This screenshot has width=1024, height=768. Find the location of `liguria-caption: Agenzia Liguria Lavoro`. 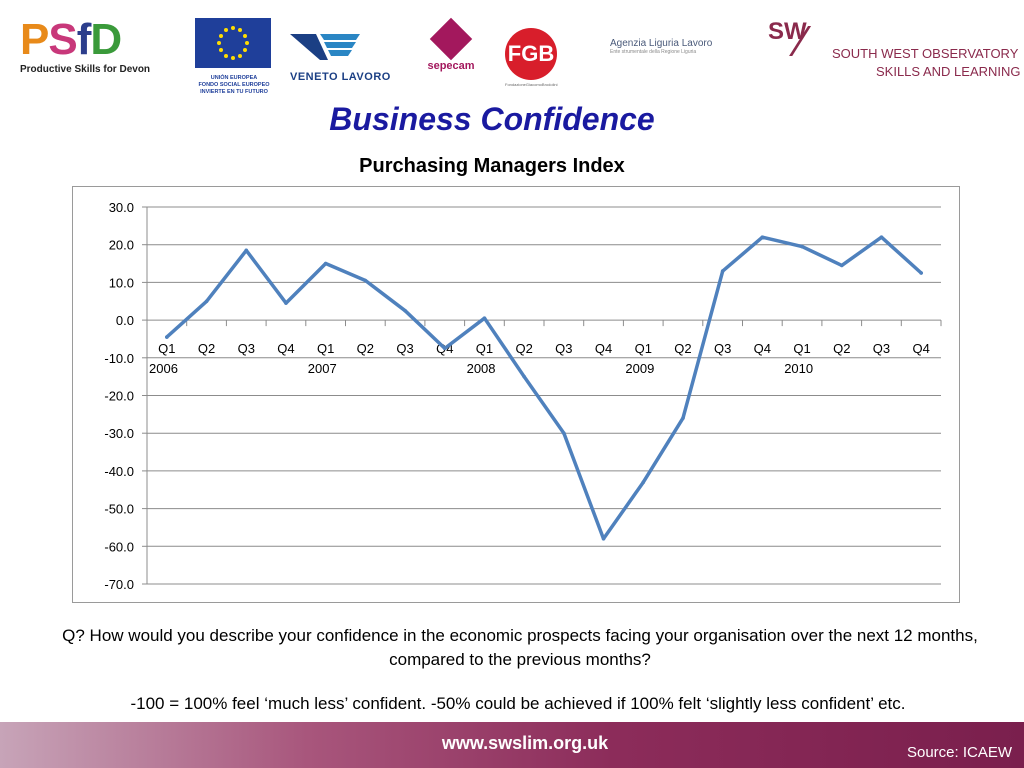

liguria-caption: Agenzia Liguria Lavoro is located at coordinates (661, 43).